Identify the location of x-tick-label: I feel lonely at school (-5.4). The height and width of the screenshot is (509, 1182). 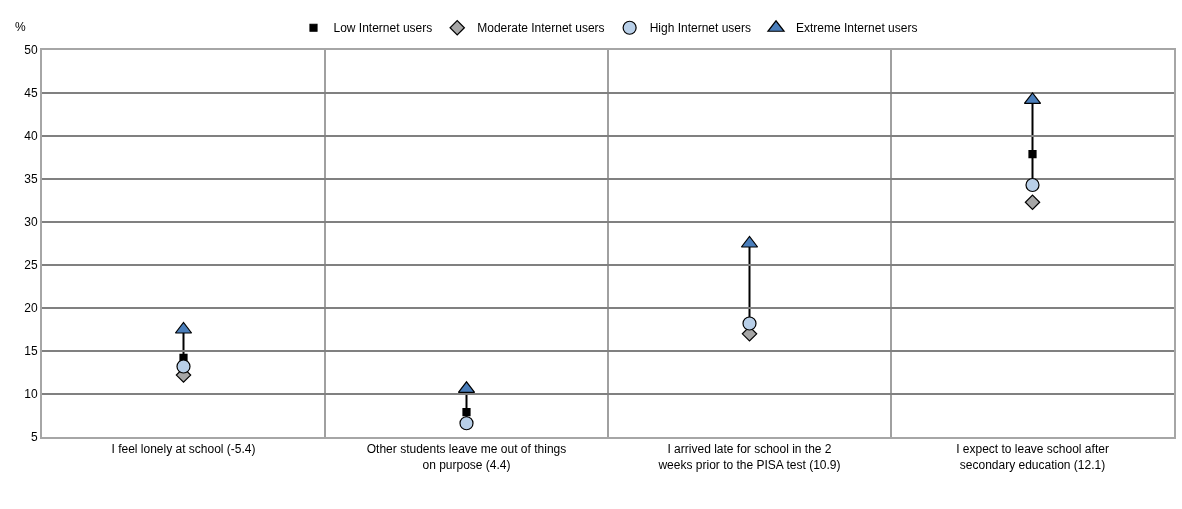
(183, 449).